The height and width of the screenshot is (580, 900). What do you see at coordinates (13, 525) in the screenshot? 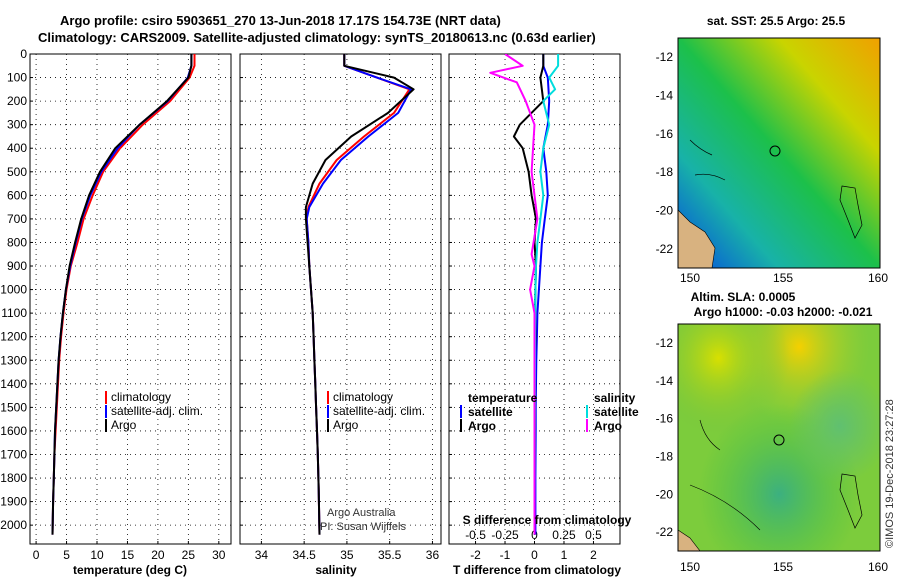
I see `y-tick-label: 2000` at bounding box center [13, 525].